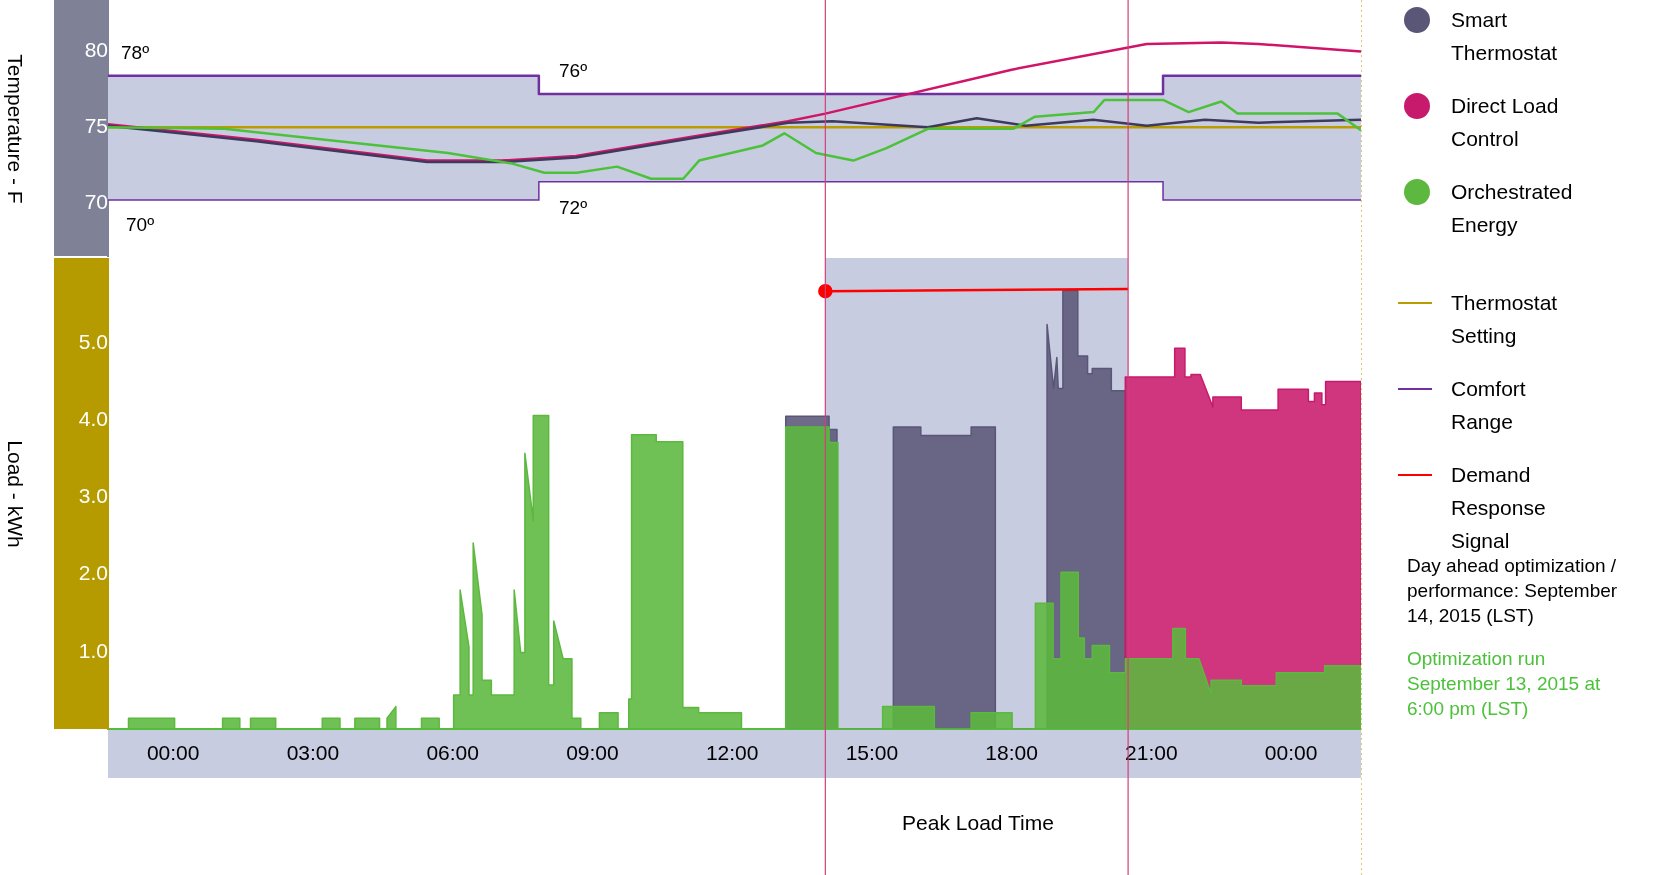  Describe the element at coordinates (1489, 405) in the screenshot. I see `legend-label: Comfort Range` at that location.